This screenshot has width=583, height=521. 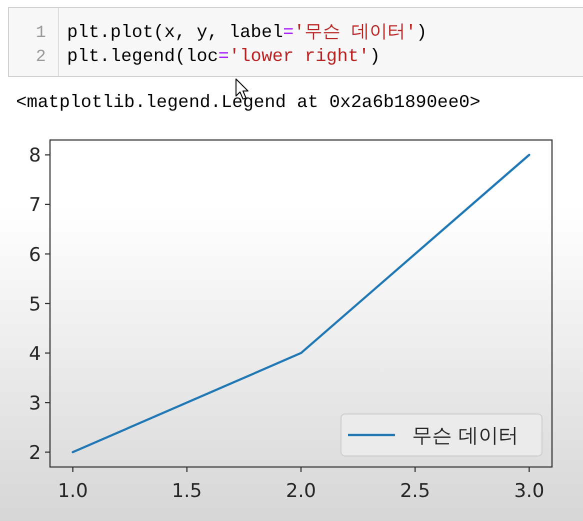 What do you see at coordinates (223, 57) in the screenshot?
I see `text: plt.legend(loc='lower right')` at bounding box center [223, 57].